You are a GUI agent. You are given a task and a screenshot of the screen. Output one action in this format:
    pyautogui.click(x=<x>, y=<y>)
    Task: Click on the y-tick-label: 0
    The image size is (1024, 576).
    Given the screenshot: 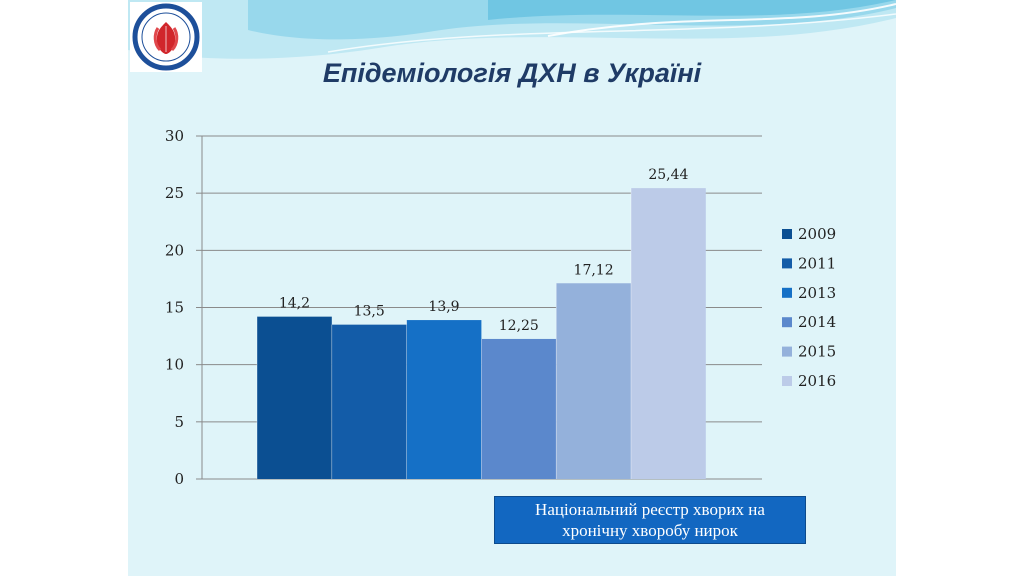 What is the action you would take?
    pyautogui.click(x=179, y=479)
    